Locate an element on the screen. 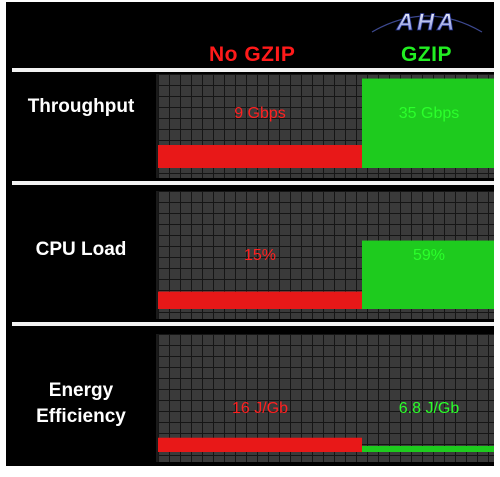 This screenshot has width=500, height=477. throughput-plot is located at coordinates (326, 123).